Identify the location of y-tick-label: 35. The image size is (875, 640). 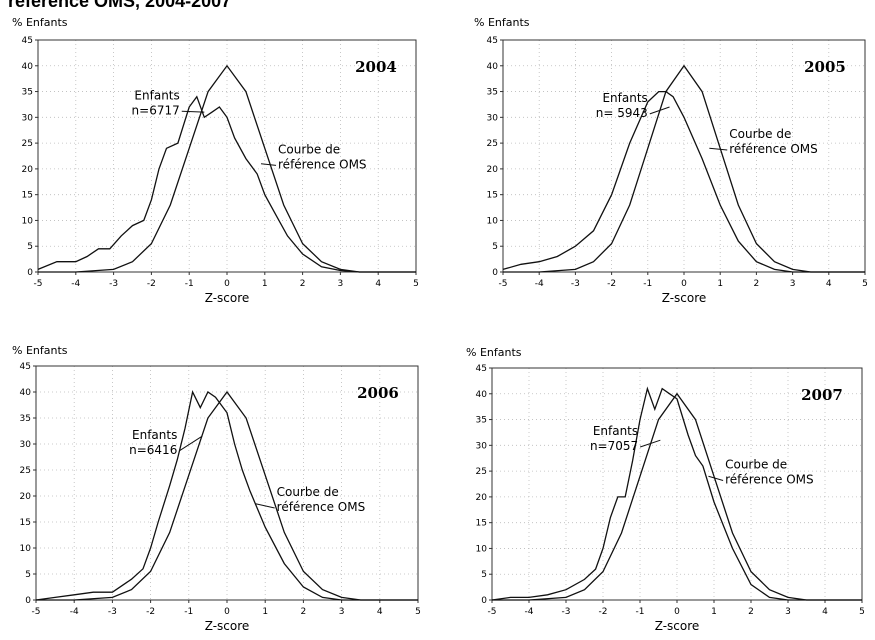
(27, 93).